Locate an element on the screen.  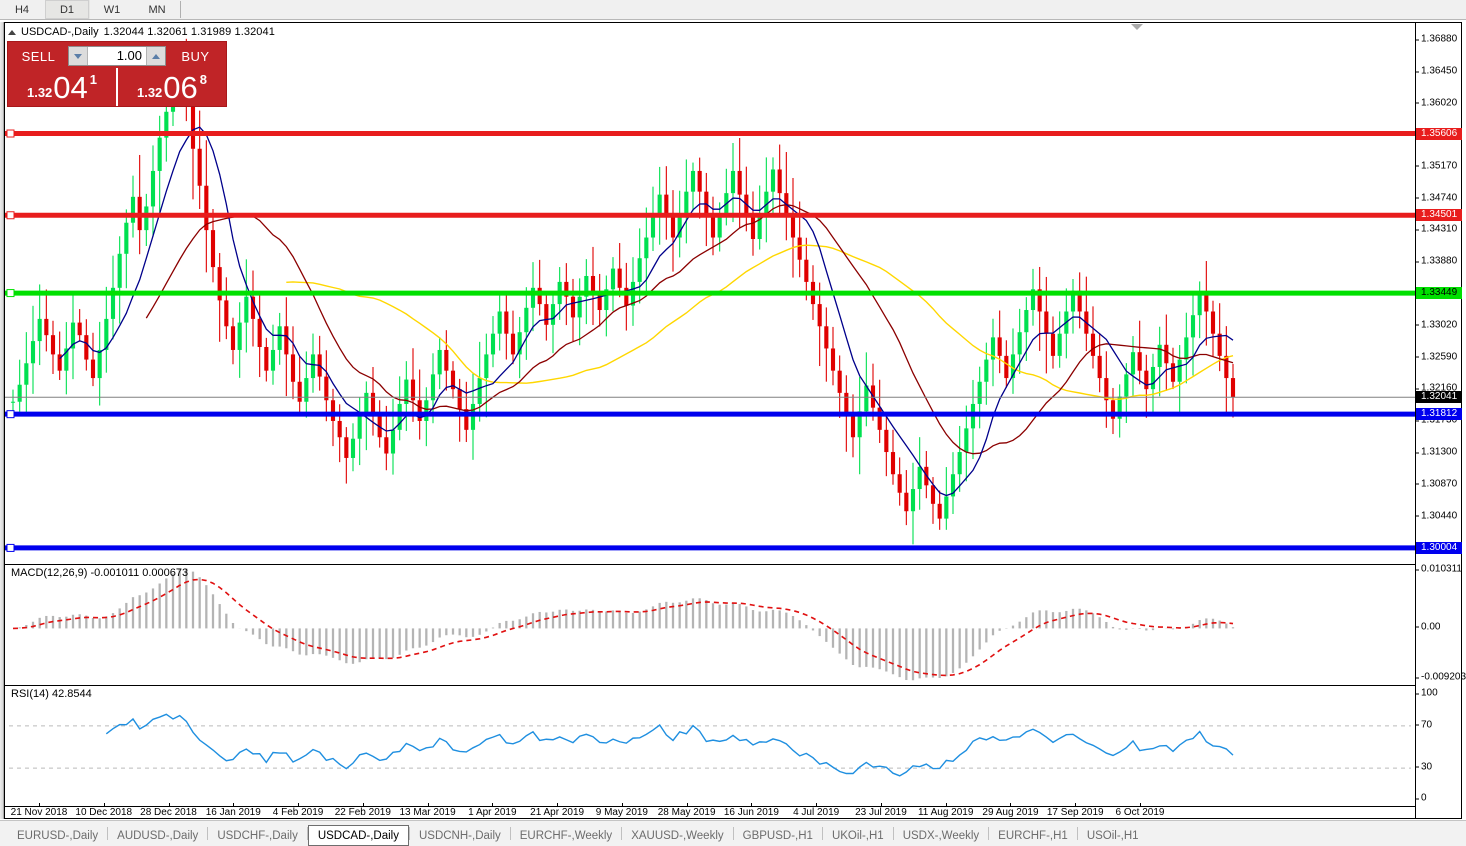
time-label: 11 Aug 2019 is located at coordinates (945, 812).